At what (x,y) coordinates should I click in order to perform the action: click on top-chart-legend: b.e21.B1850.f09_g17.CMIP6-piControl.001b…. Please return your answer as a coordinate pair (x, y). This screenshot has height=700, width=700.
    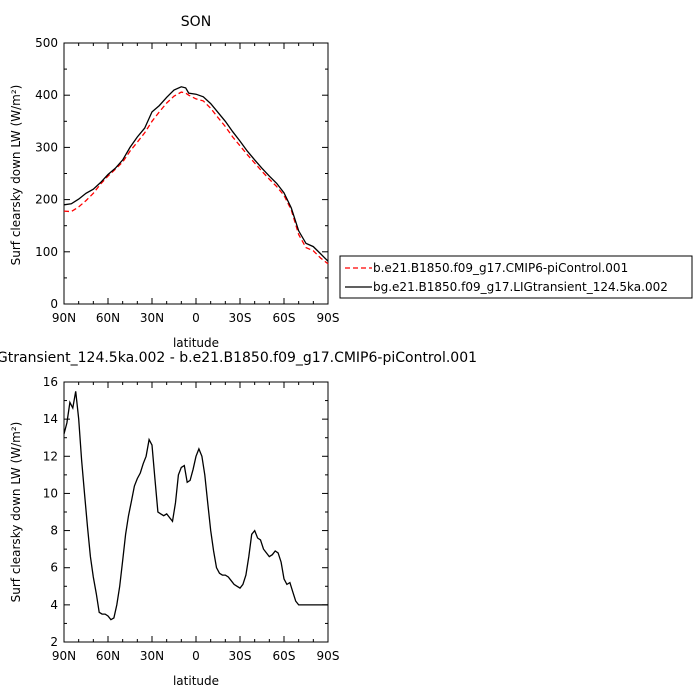
    Looking at the image, I should click on (516, 277).